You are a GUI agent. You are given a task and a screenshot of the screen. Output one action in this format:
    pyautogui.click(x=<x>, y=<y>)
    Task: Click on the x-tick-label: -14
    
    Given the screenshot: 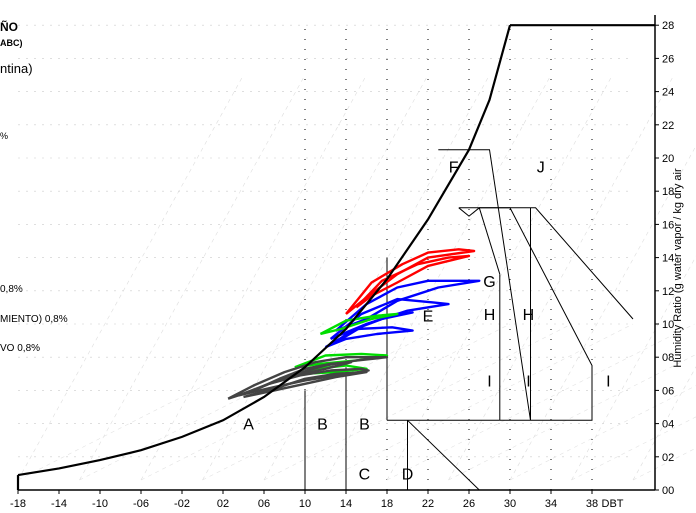 What is the action you would take?
    pyautogui.click(x=59, y=504)
    